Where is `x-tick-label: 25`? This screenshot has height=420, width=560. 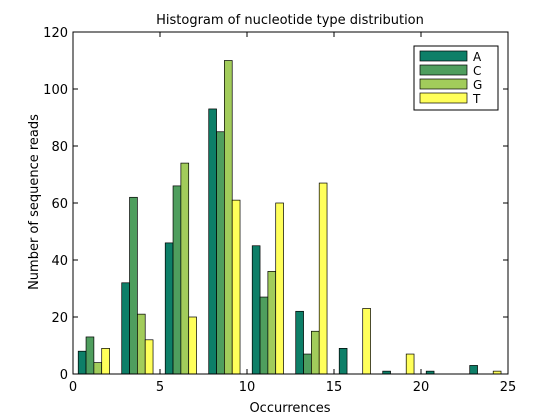
x-tick-label: 25 is located at coordinates (508, 387).